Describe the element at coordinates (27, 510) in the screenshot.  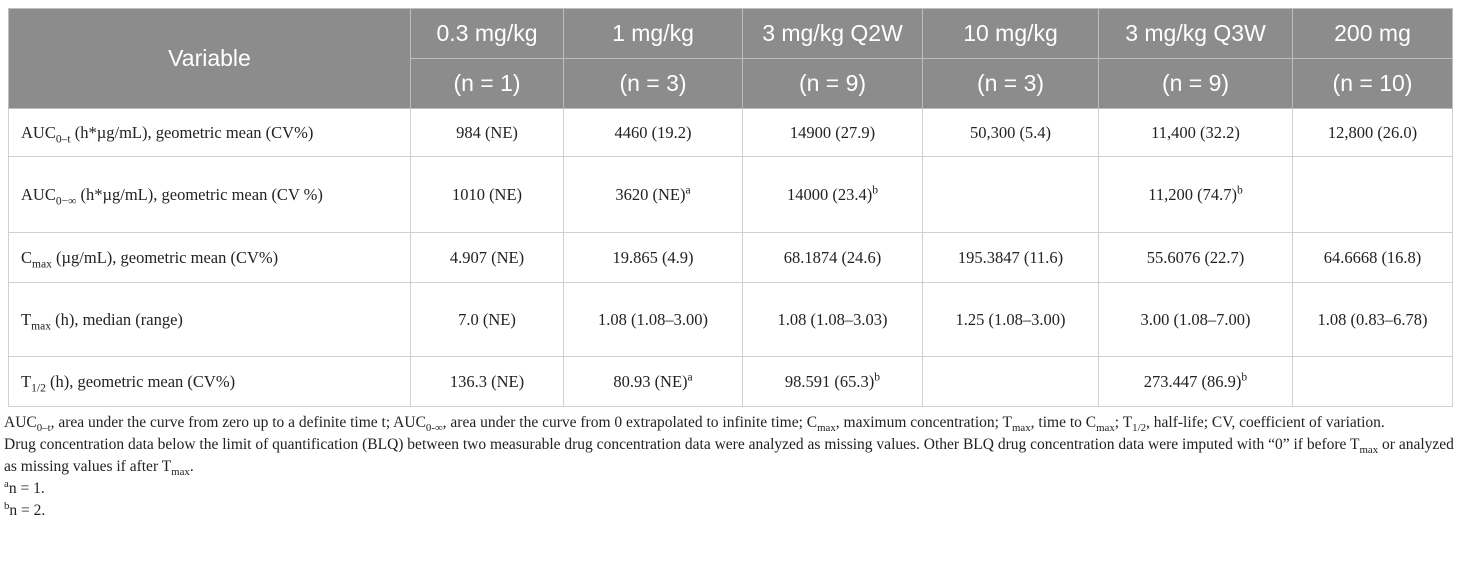
I see `text-run: n = 2.` at that location.